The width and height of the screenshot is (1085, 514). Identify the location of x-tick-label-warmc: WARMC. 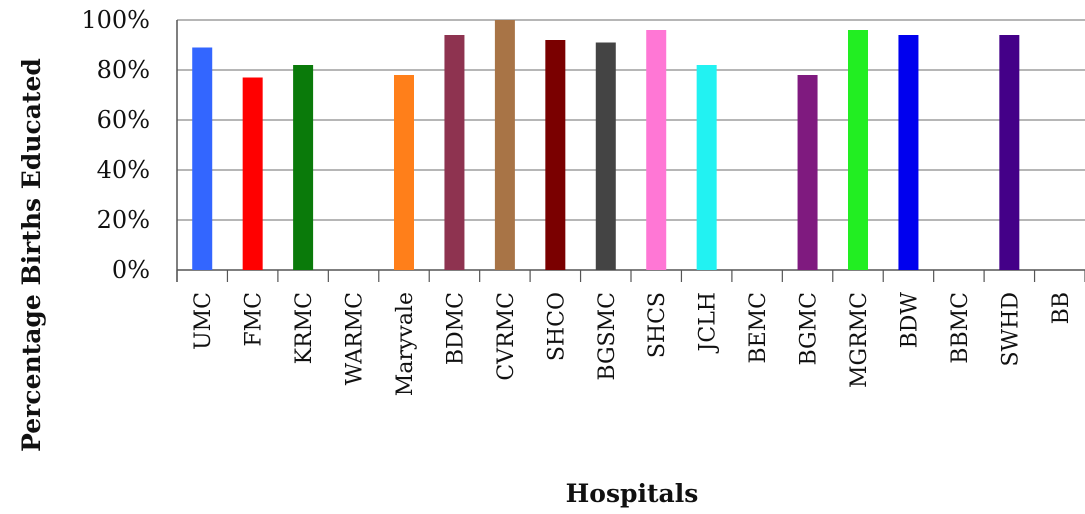
(355, 338).